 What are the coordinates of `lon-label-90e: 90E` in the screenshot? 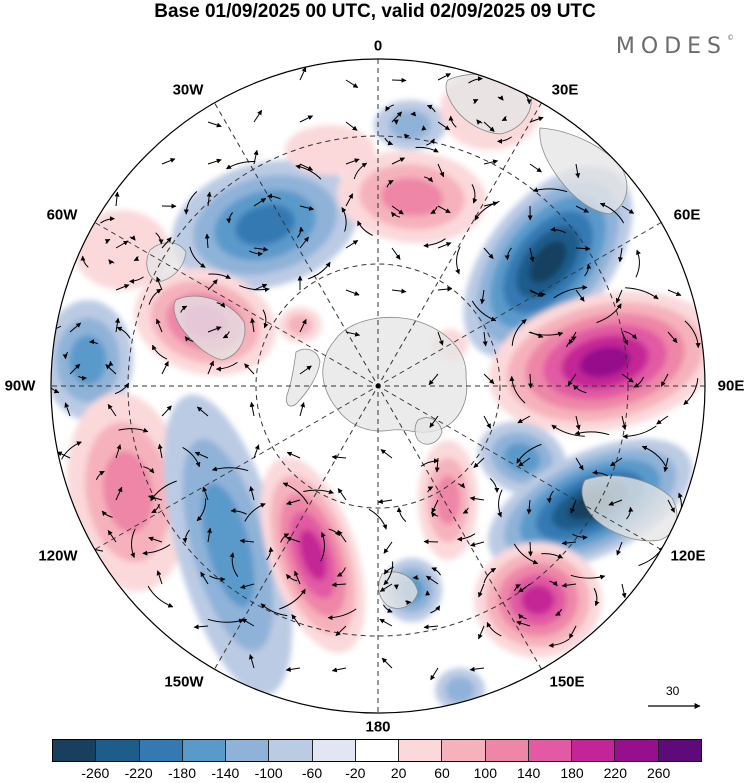 It's located at (731, 386).